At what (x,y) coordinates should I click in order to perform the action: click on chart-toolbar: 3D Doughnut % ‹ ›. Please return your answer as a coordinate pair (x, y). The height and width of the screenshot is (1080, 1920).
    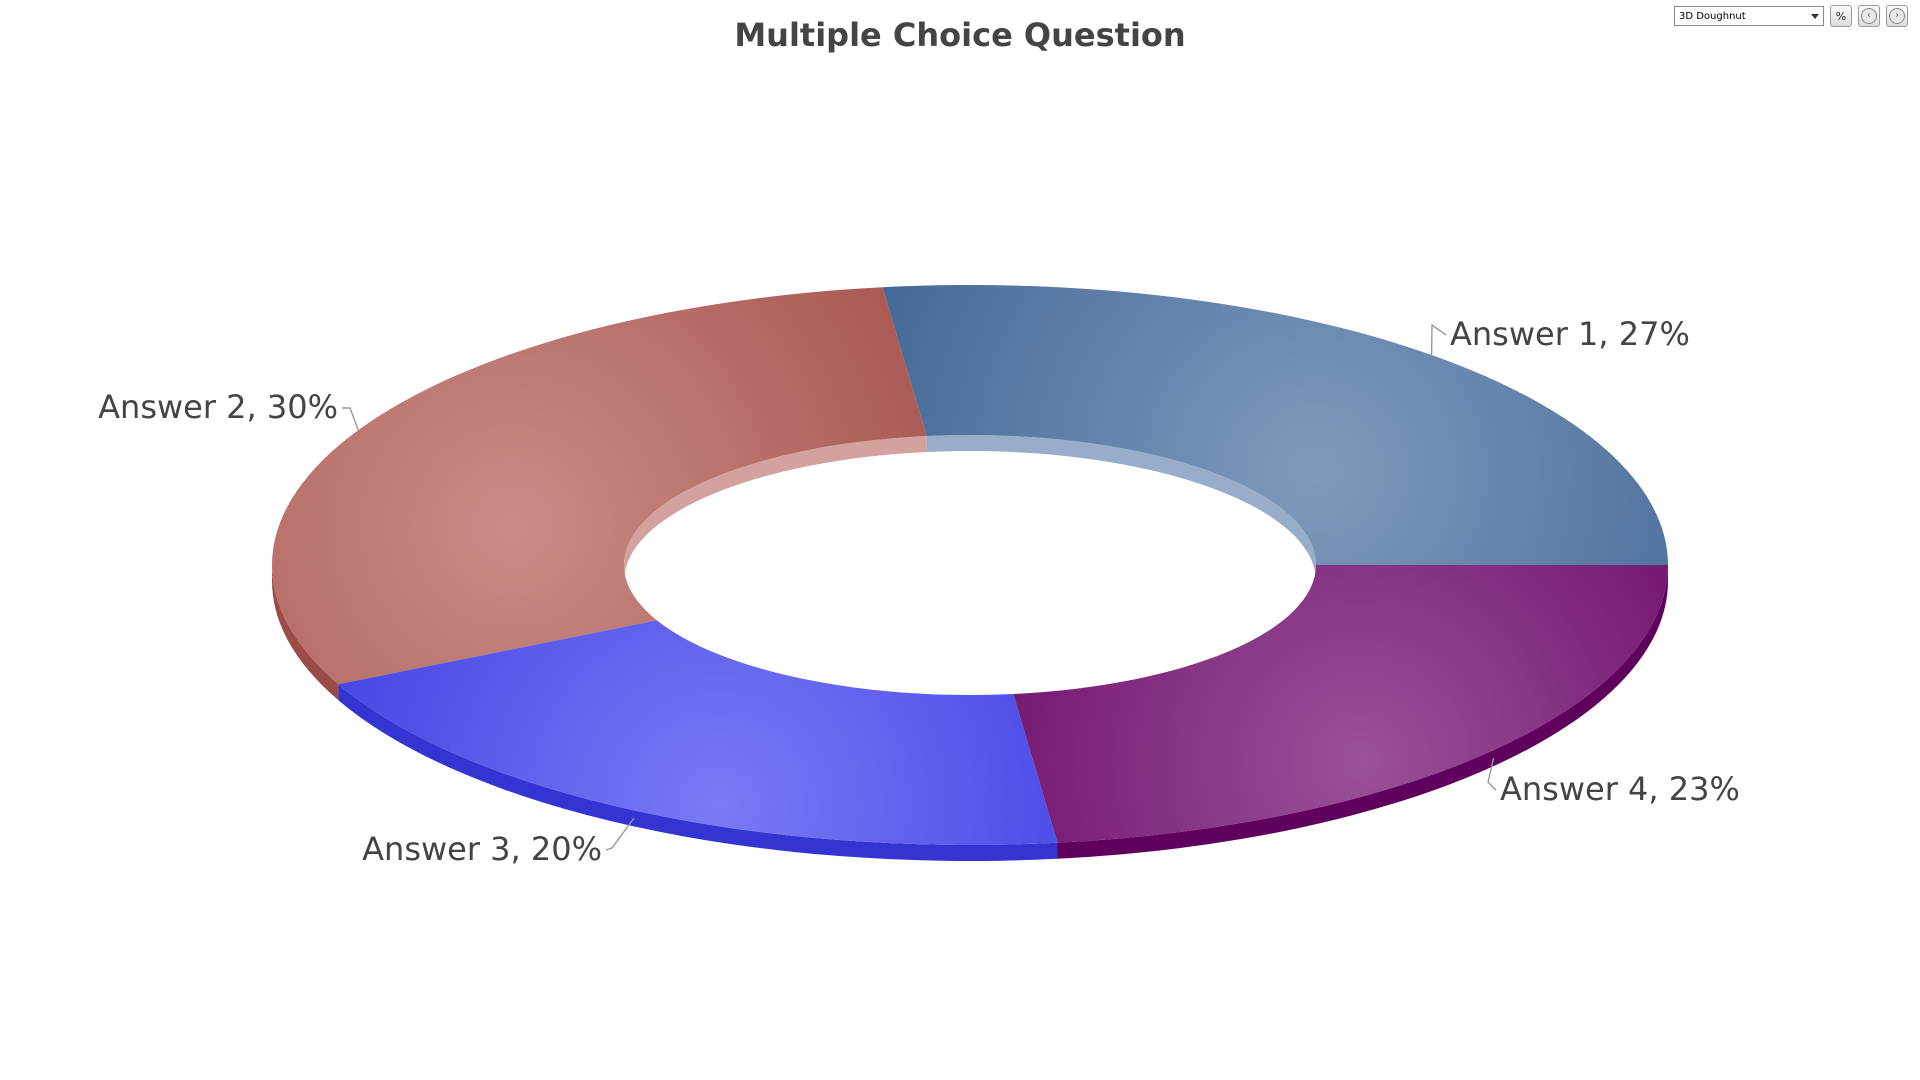
    Looking at the image, I should click on (1791, 16).